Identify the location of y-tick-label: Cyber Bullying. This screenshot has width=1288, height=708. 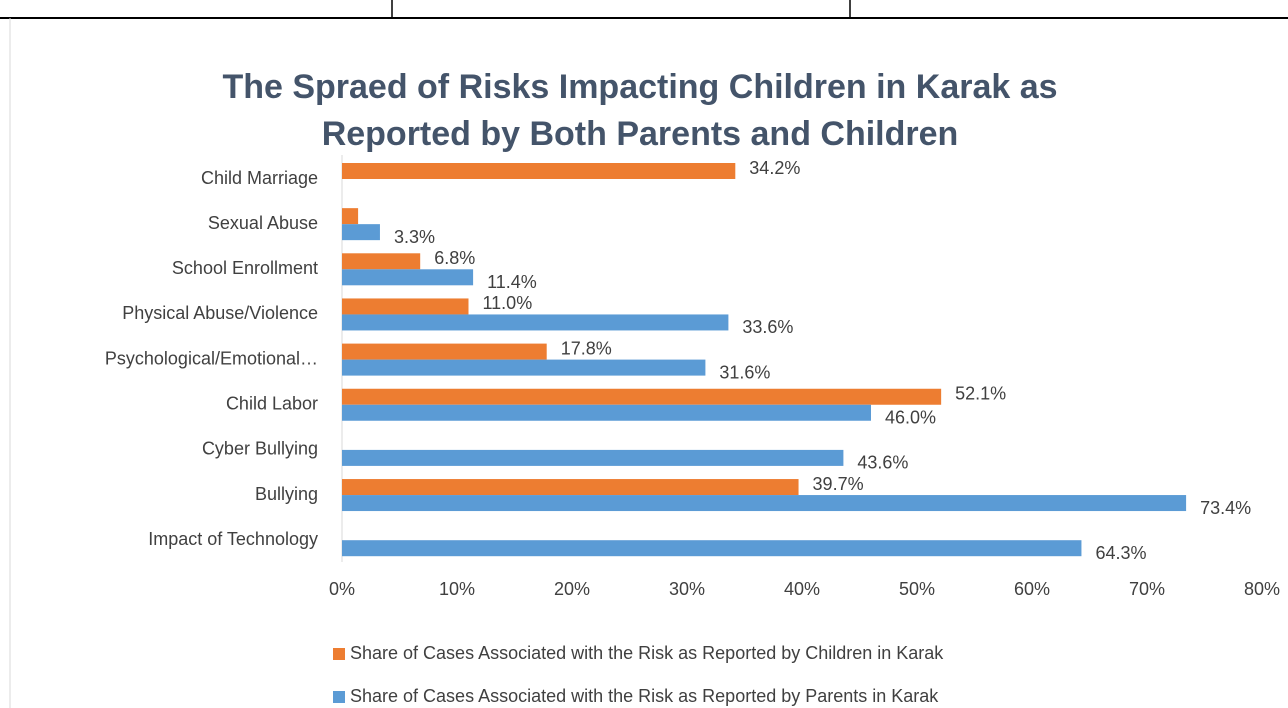
(260, 449).